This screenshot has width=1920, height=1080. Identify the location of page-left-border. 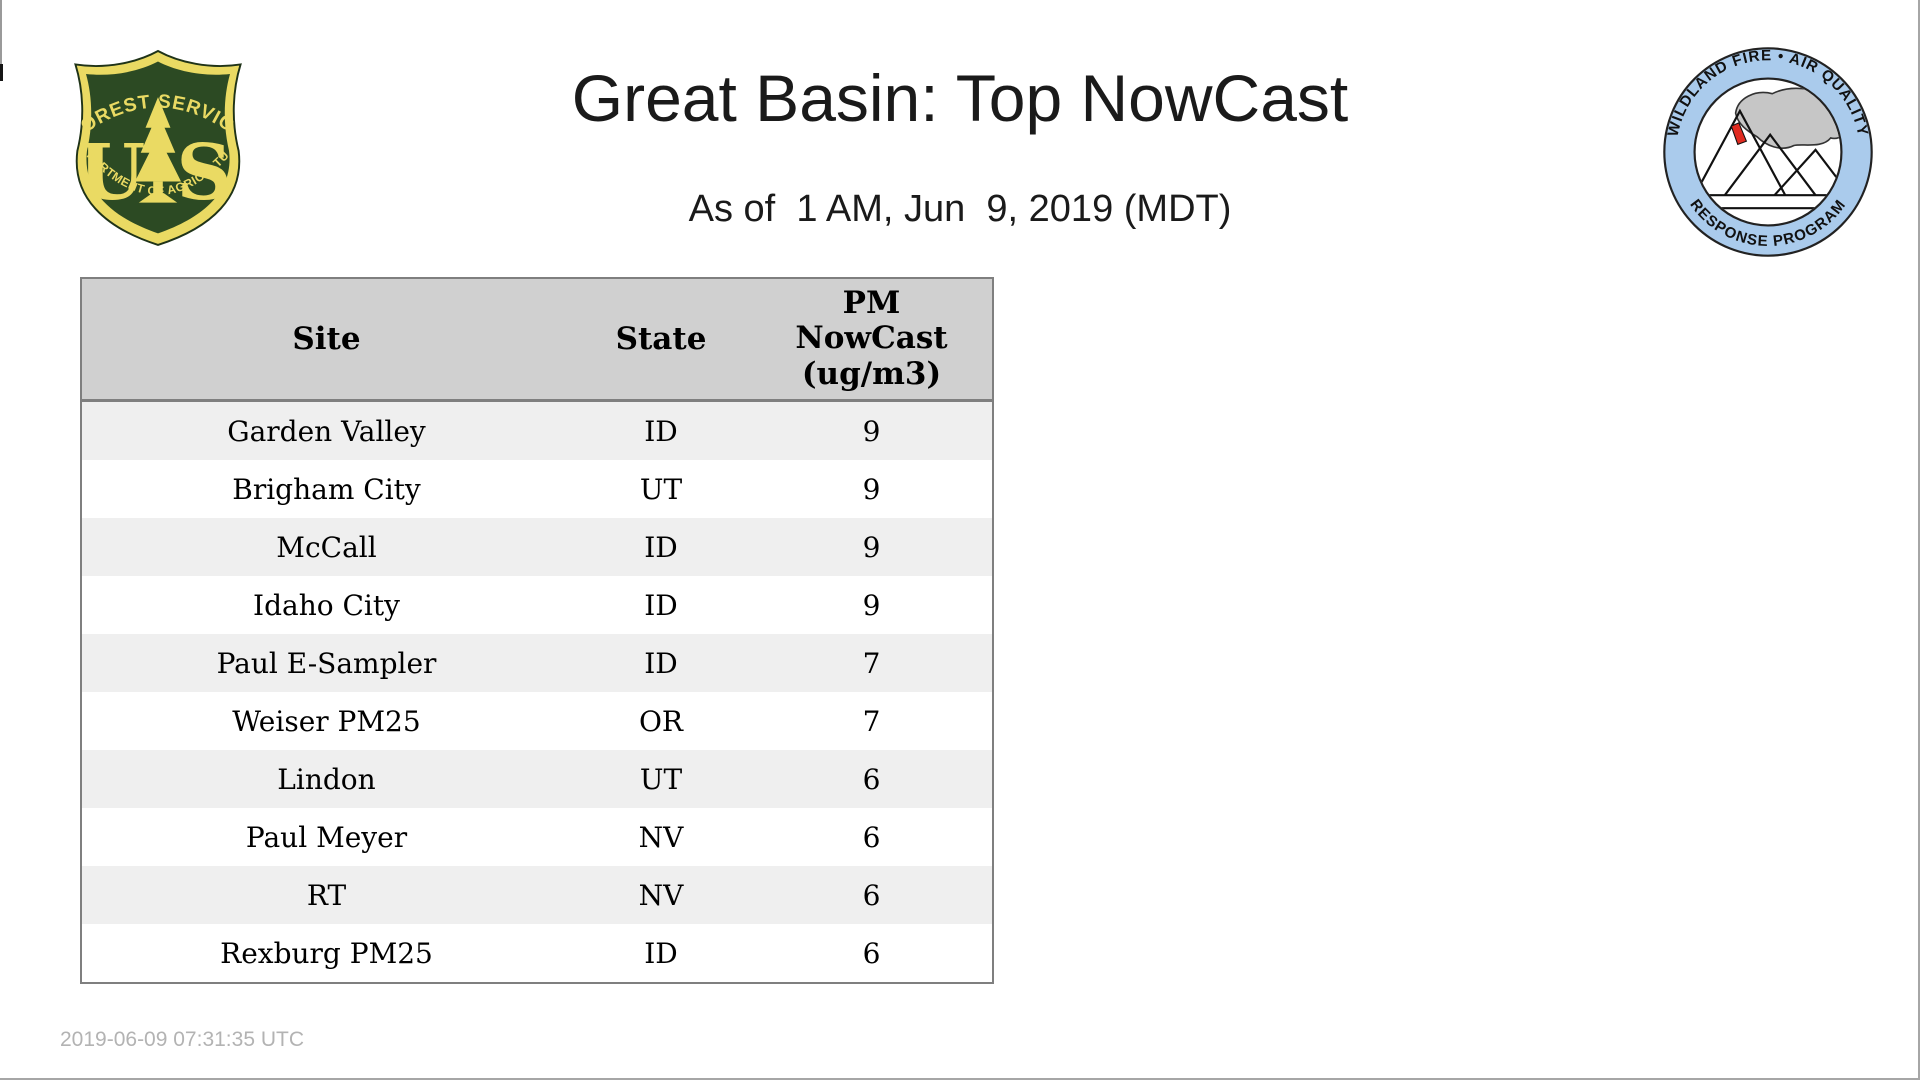
(1, 32).